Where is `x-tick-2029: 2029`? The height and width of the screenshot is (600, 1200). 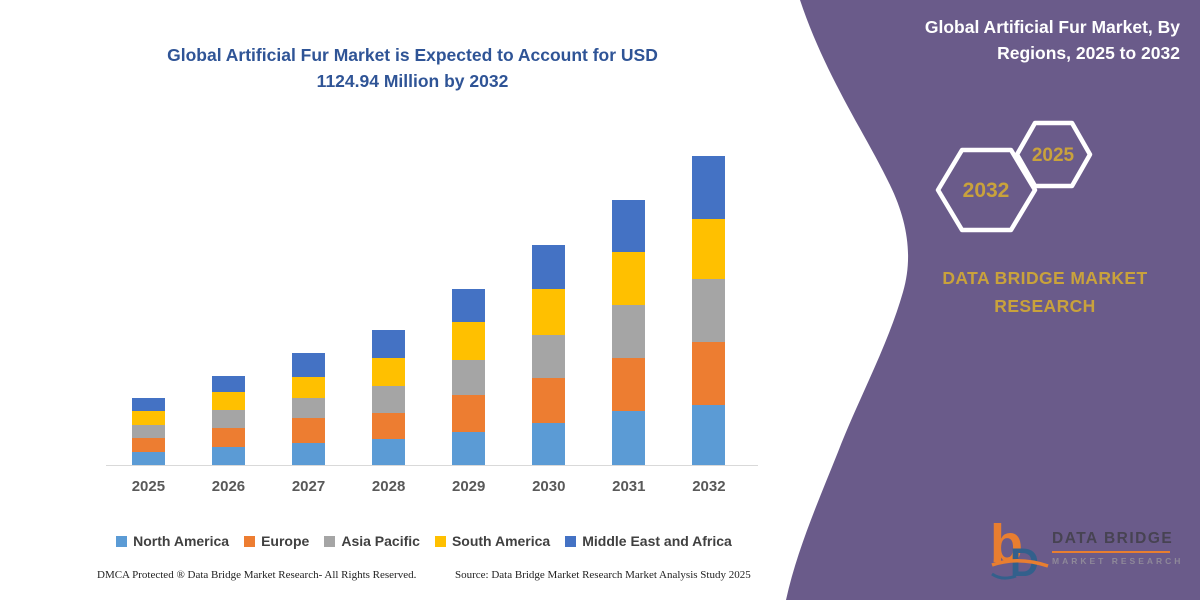 x-tick-2029: 2029 is located at coordinates (468, 486).